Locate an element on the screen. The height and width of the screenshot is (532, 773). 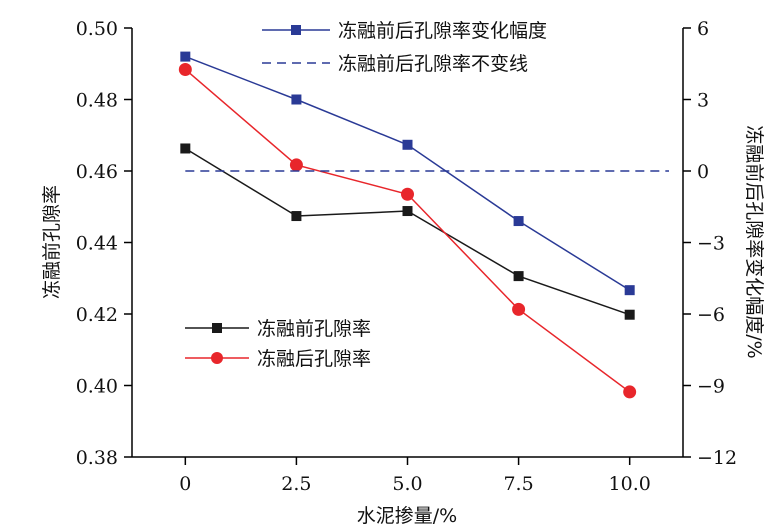
right-ticks: 6 3 0 −3 −6 −9 −12 is located at coordinates (710, 243).